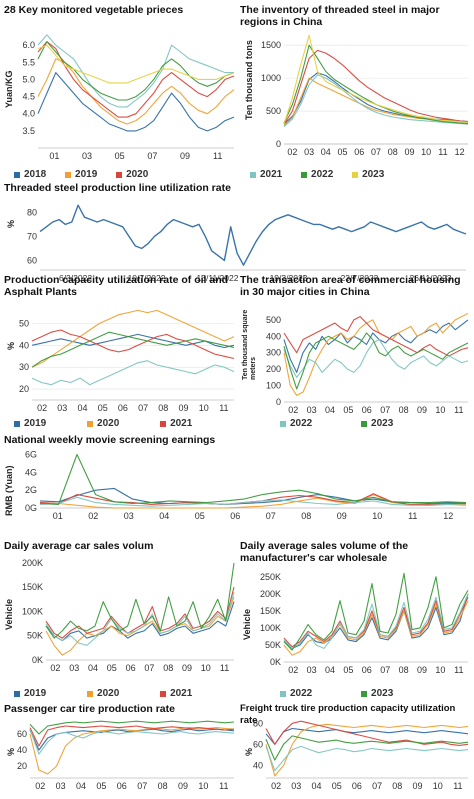 This screenshot has width=474, height=799. What do you see at coordinates (32, 563) in the screenshot?
I see `y-tick-label: 200K` at bounding box center [32, 563].